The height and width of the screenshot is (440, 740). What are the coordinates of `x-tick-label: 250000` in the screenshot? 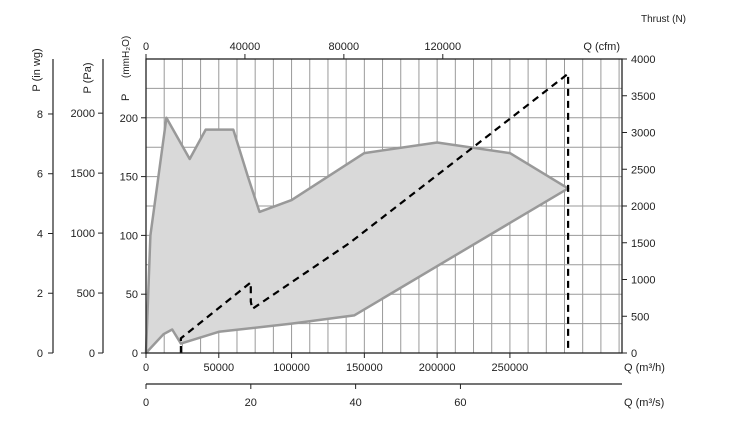 It's located at (510, 368).